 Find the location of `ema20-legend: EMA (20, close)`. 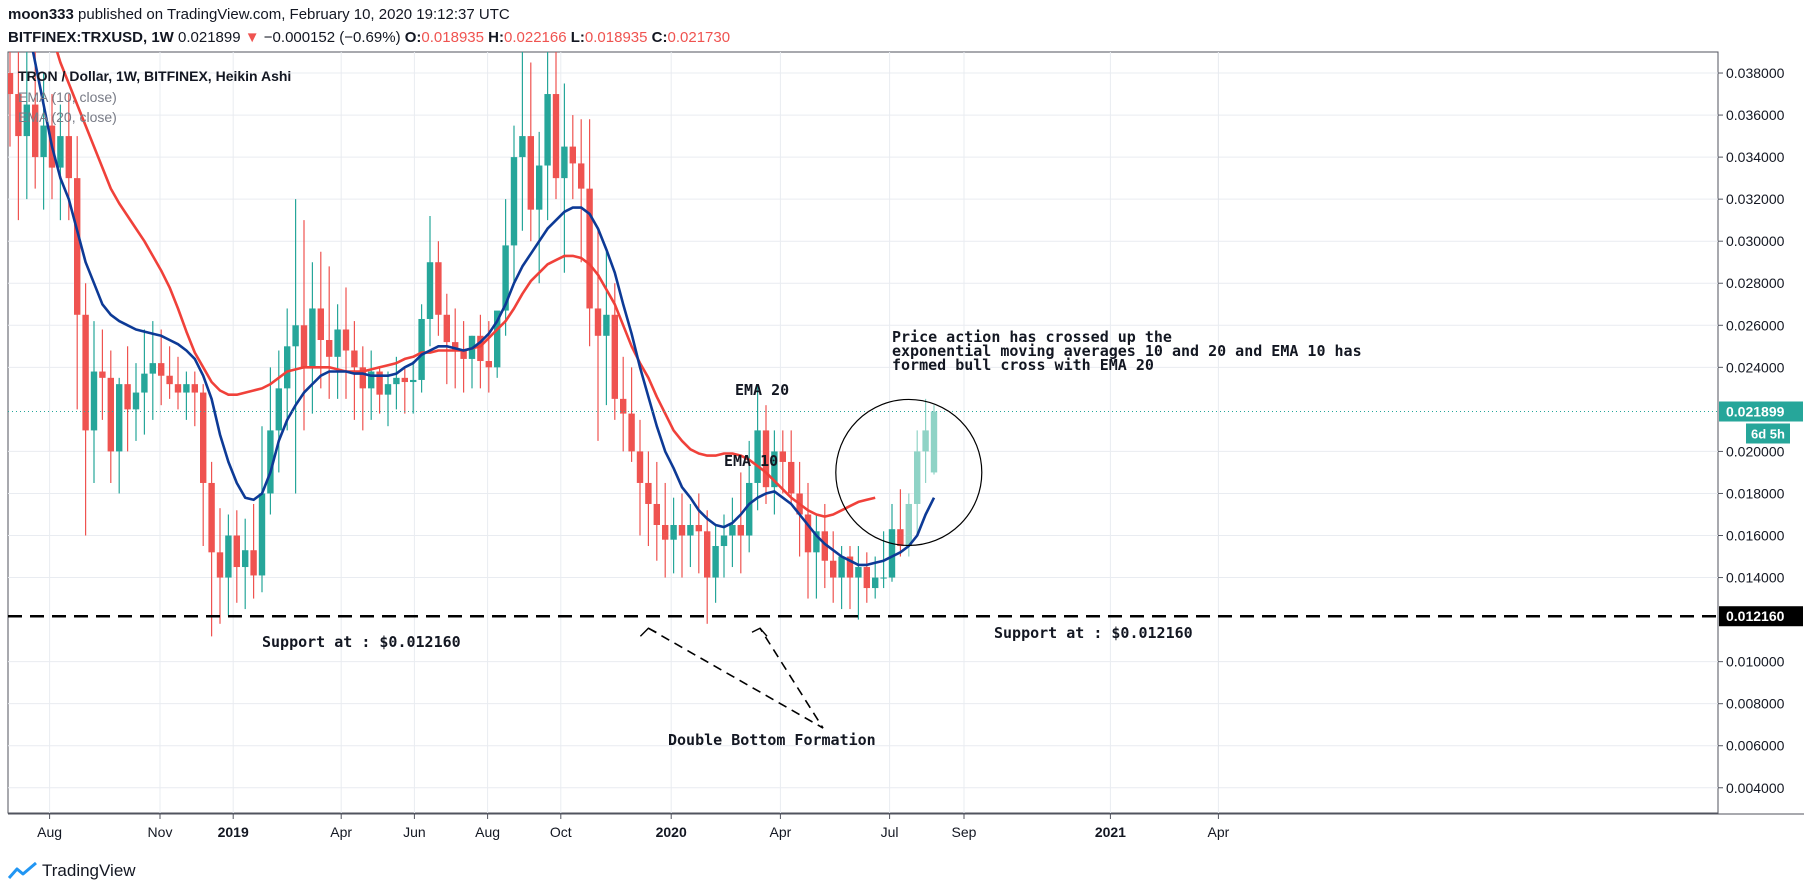

ema20-legend: EMA (20, close) is located at coordinates (67, 117).